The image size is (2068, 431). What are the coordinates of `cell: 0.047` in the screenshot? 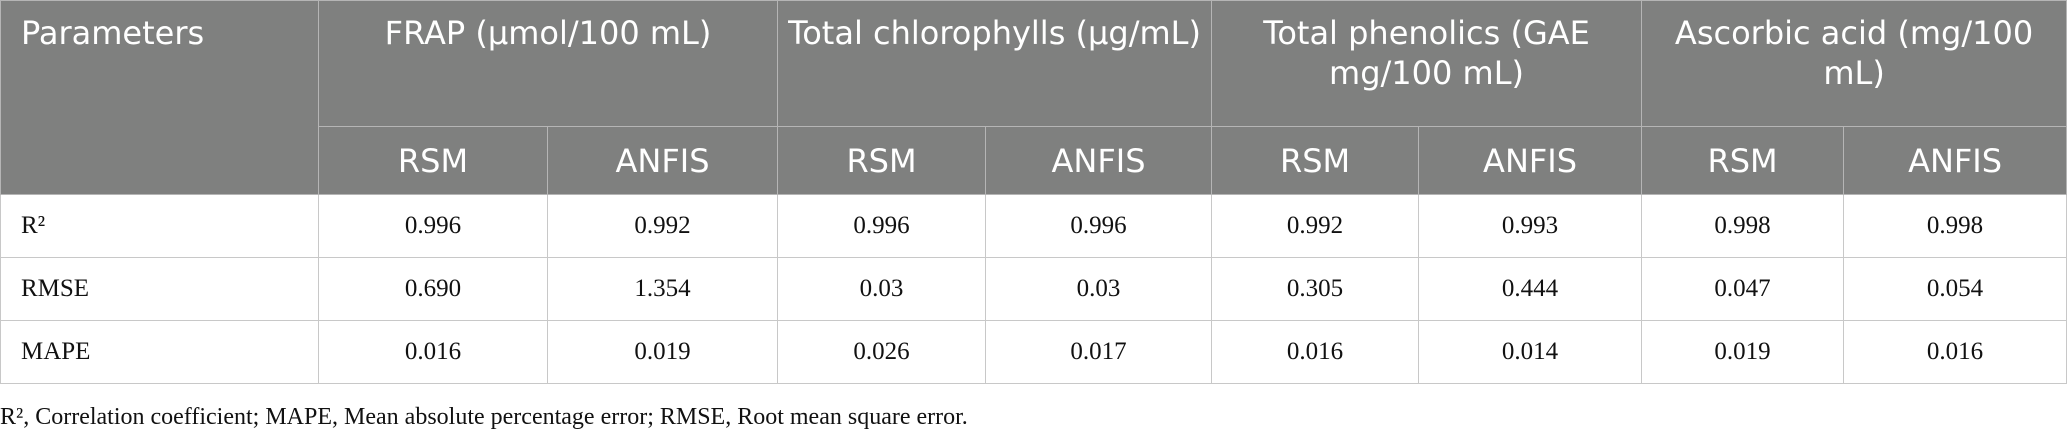 It's located at (1743, 289).